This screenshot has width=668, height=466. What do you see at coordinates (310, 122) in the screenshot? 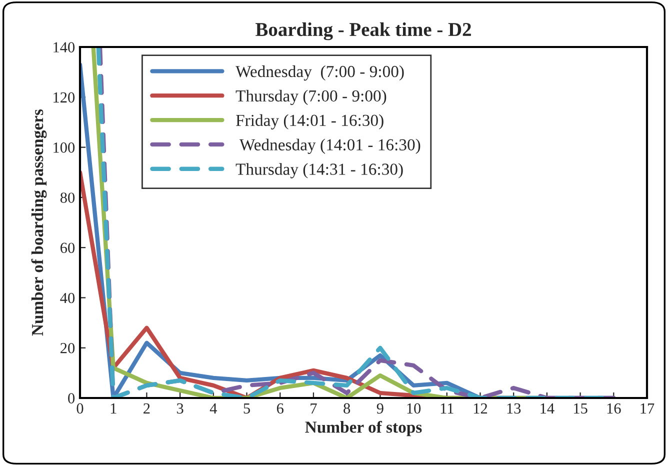
I see `legend-label: Friday (14:01 - 16:30)` at bounding box center [310, 122].